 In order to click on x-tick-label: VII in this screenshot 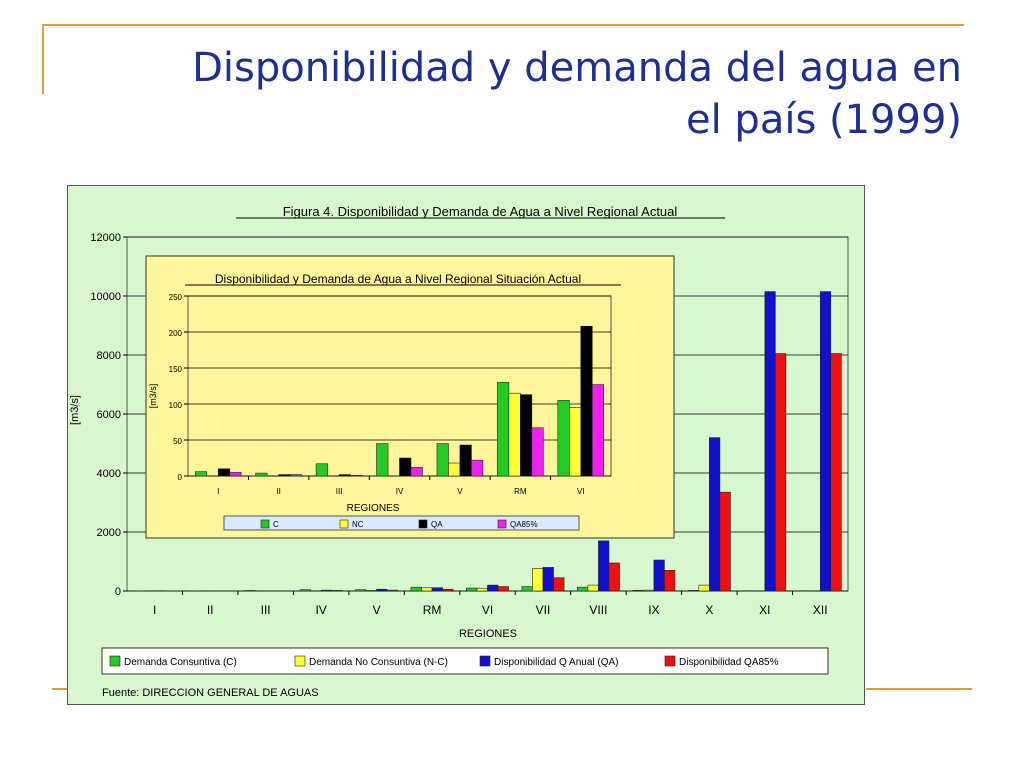, I will do `click(543, 610)`.